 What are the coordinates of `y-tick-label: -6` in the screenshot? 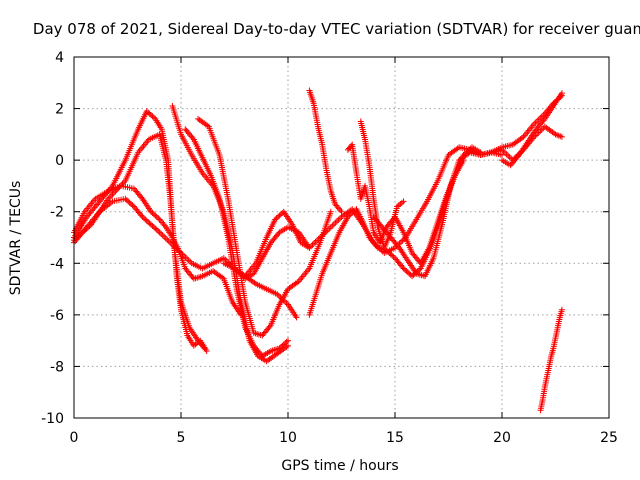 It's located at (57, 316).